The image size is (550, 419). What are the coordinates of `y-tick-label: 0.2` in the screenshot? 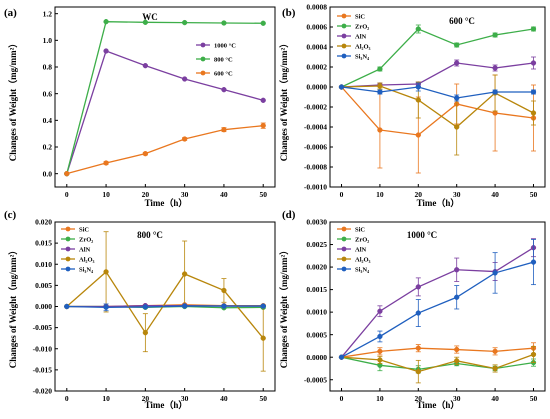 It's located at (48, 147).